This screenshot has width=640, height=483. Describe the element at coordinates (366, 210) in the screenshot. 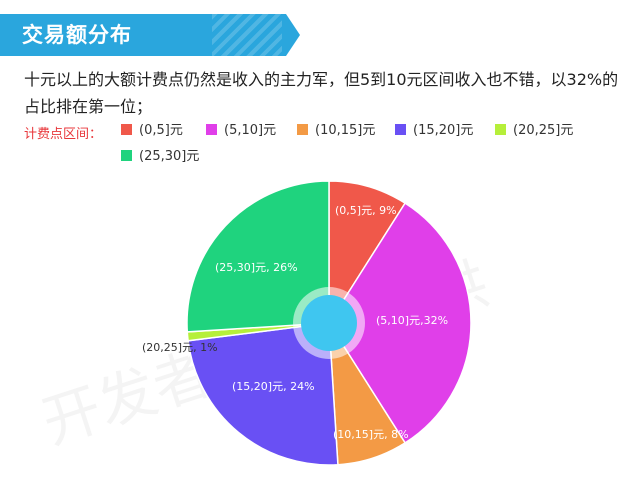

I see `slice-label: (0,5]元, 9%` at that location.